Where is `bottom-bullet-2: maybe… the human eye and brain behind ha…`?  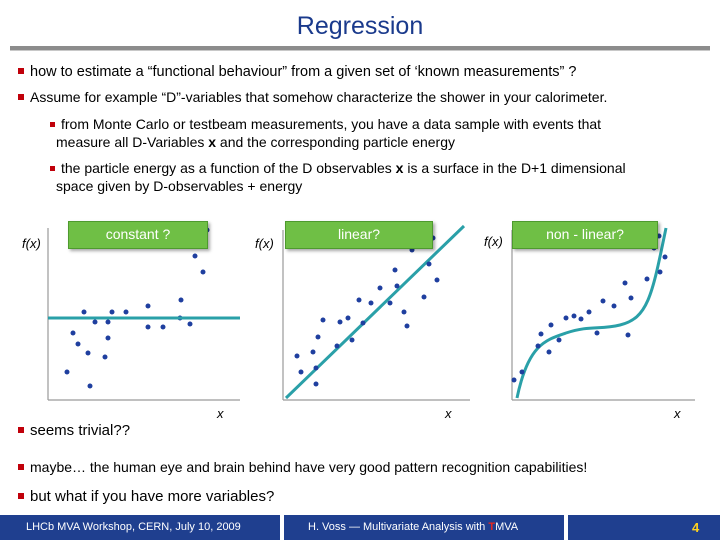
bottom-bullet-2: maybe… the human eye and brain behind ha… is located at coordinates (302, 467).